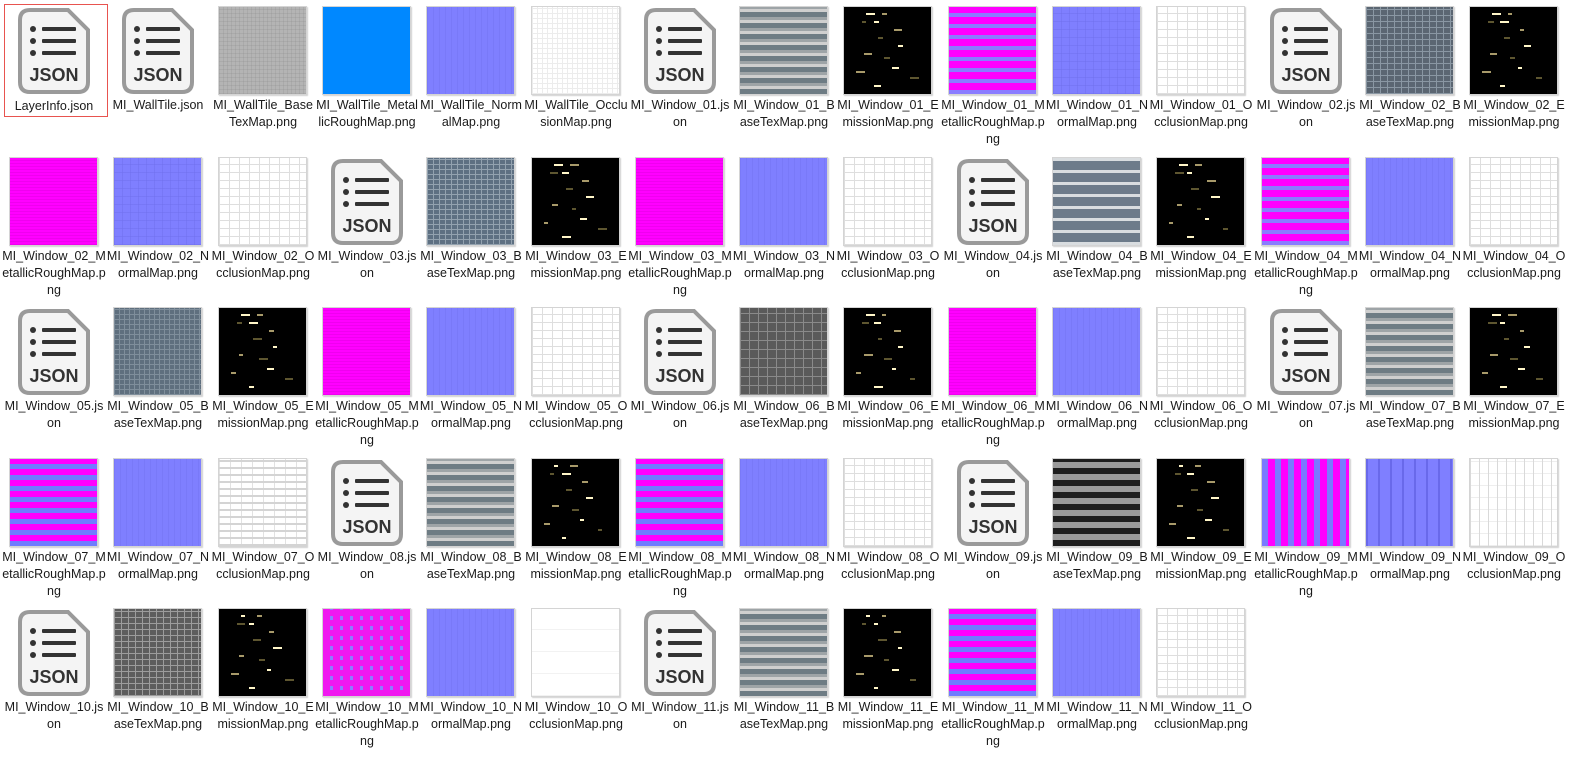  What do you see at coordinates (681, 226) in the screenshot?
I see `file-item: MI_Window_03_MetallicRoughMap.png` at bounding box center [681, 226].